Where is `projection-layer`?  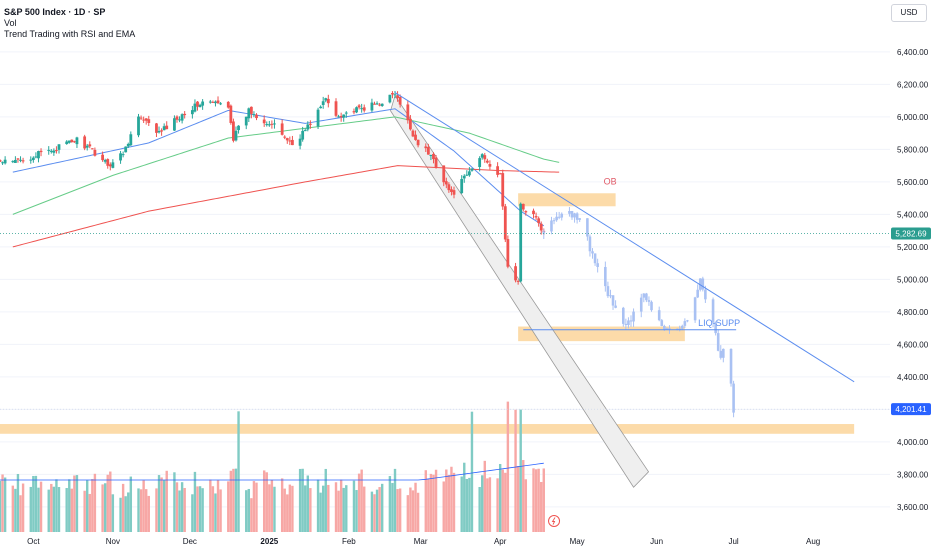
projection-layer is located at coordinates (638, 312).